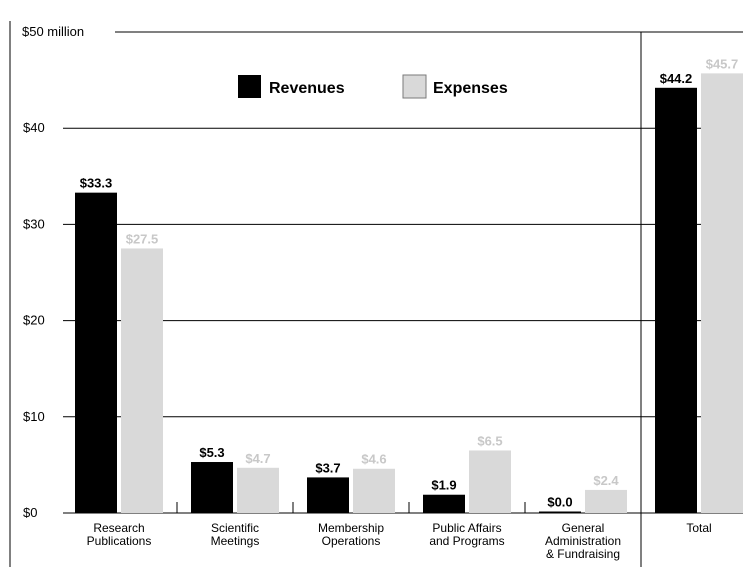 This screenshot has height=567, width=743. What do you see at coordinates (307, 88) in the screenshot?
I see `legend-label-revenues: Revenues` at bounding box center [307, 88].